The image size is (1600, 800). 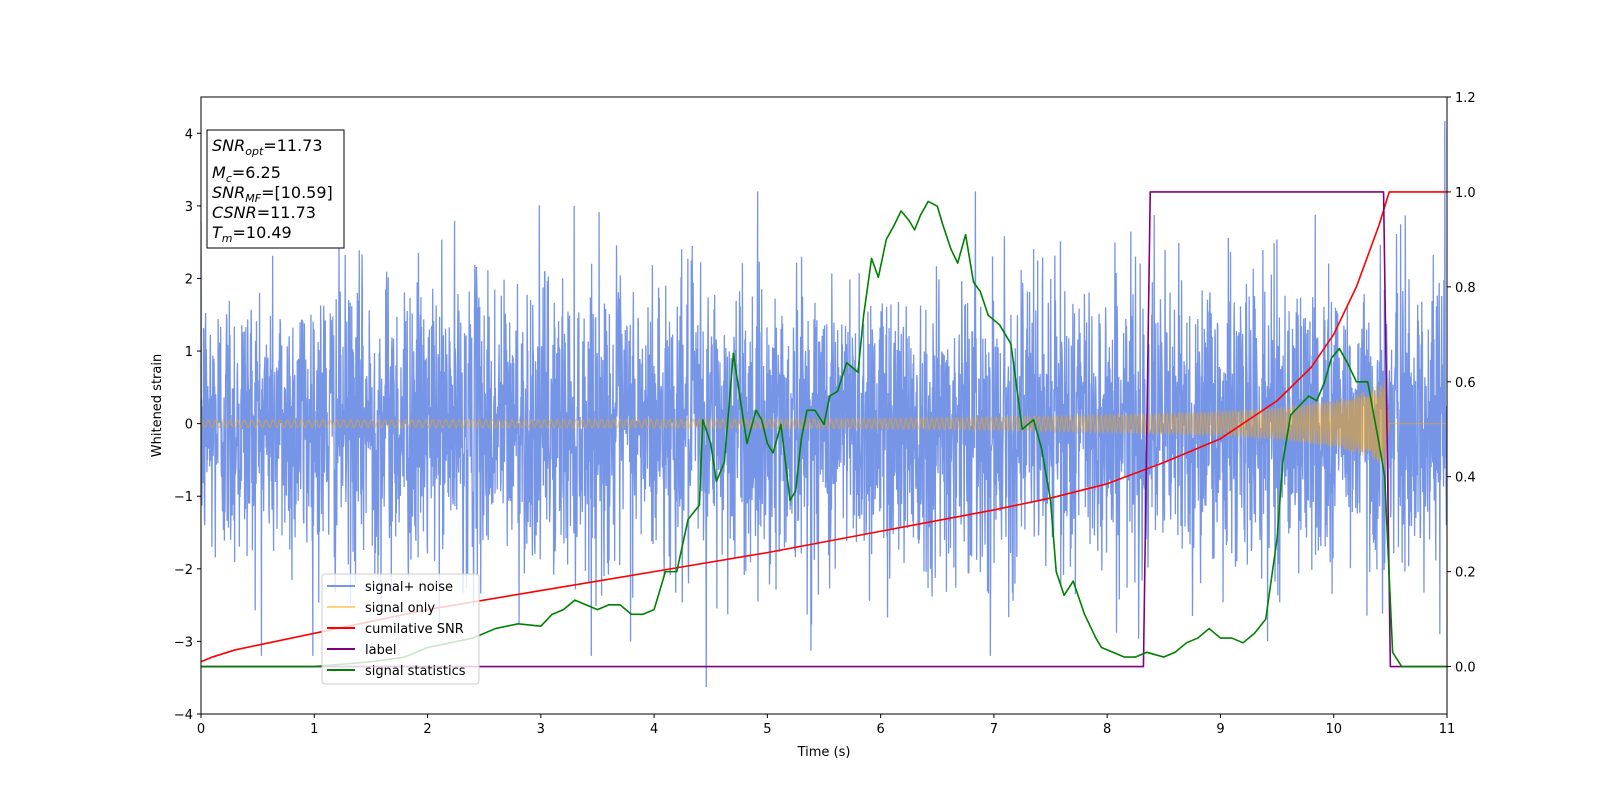 What do you see at coordinates (189, 134) in the screenshot?
I see `y-left-tick-label: 4` at bounding box center [189, 134].